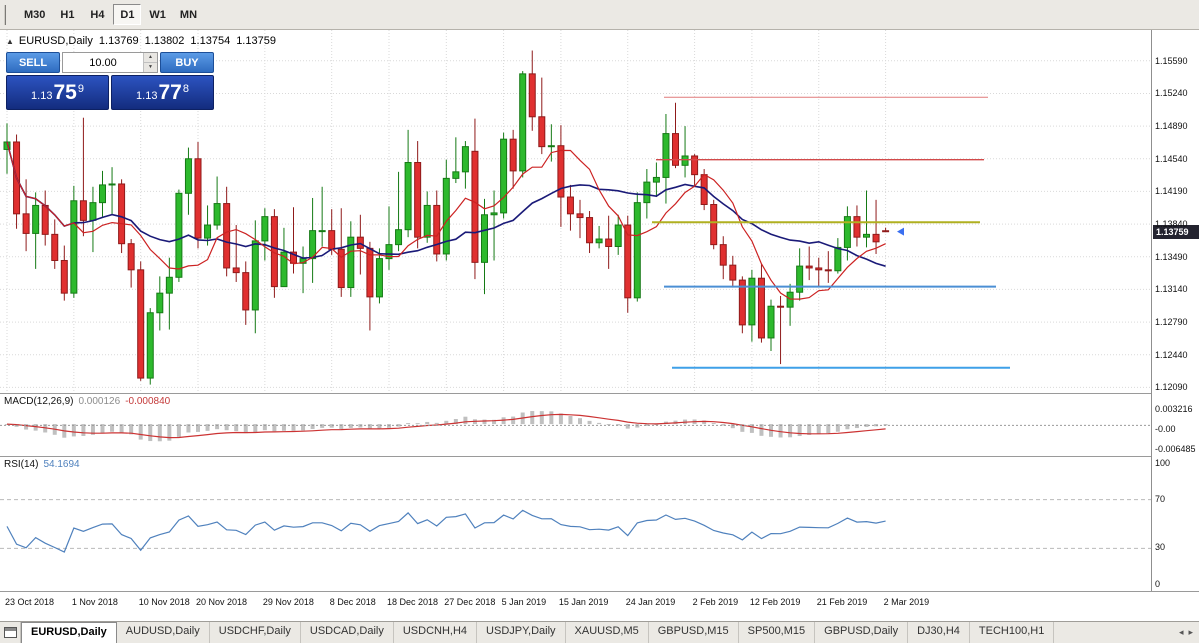 Image resolution: width=1199 pixels, height=643 pixels. I want to click on chart-tab-eurusd-daily: EURUSD,Daily, so click(69, 632).